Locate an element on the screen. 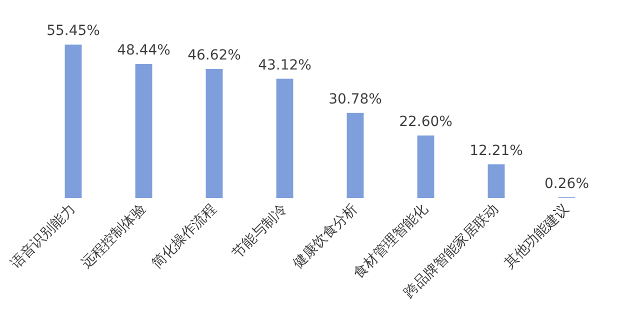 Image resolution: width=640 pixels, height=317 pixels. data-label: 55.45% is located at coordinates (73, 31).